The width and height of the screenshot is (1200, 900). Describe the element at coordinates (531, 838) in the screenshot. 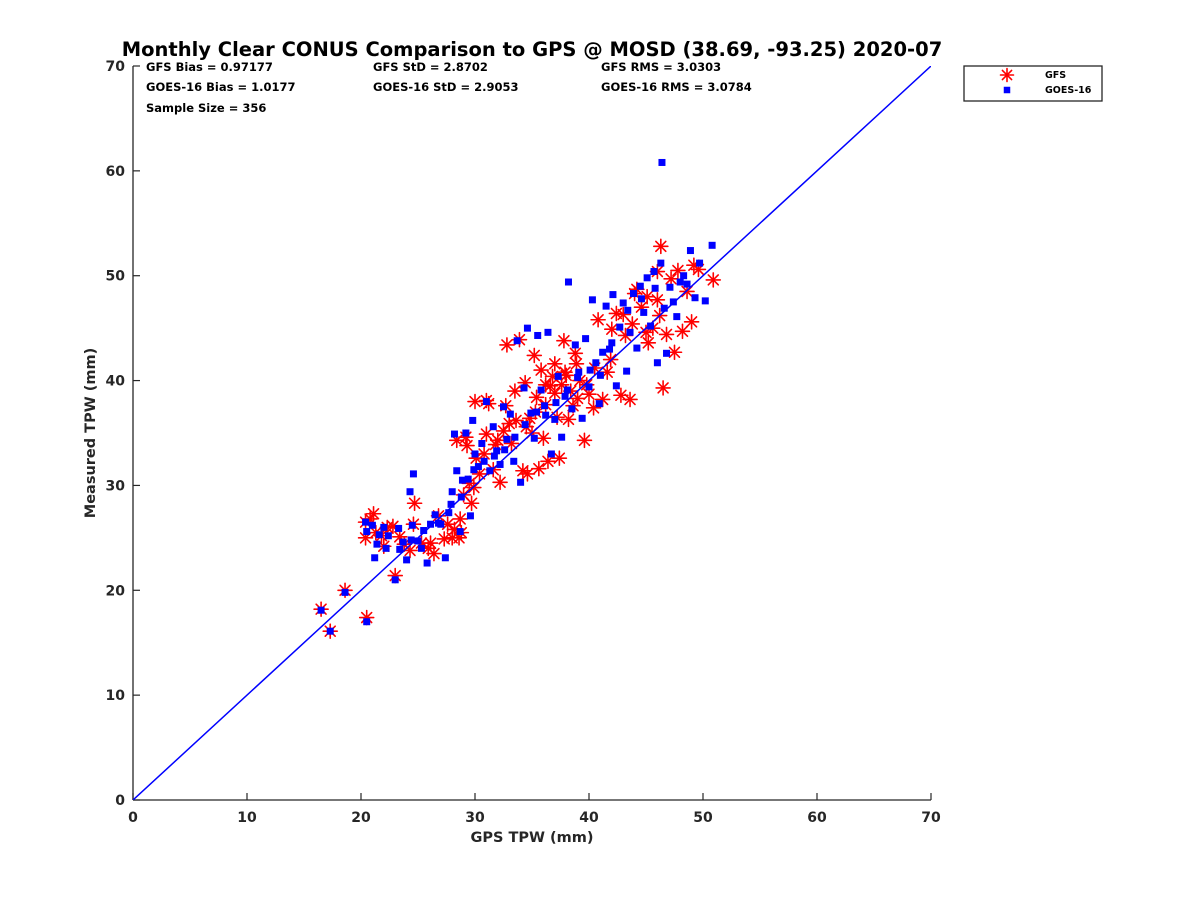

I see `x-axis-label: GPS TPW (mm)` at that location.